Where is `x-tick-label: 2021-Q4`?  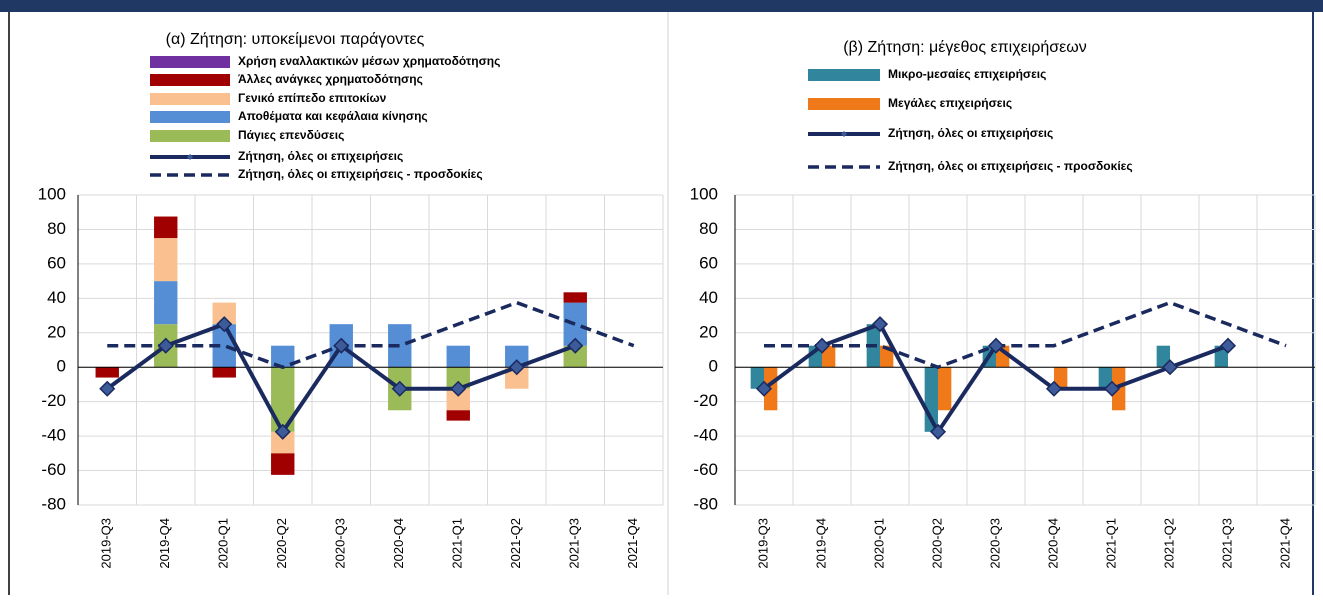
x-tick-label: 2021-Q4 is located at coordinates (632, 543).